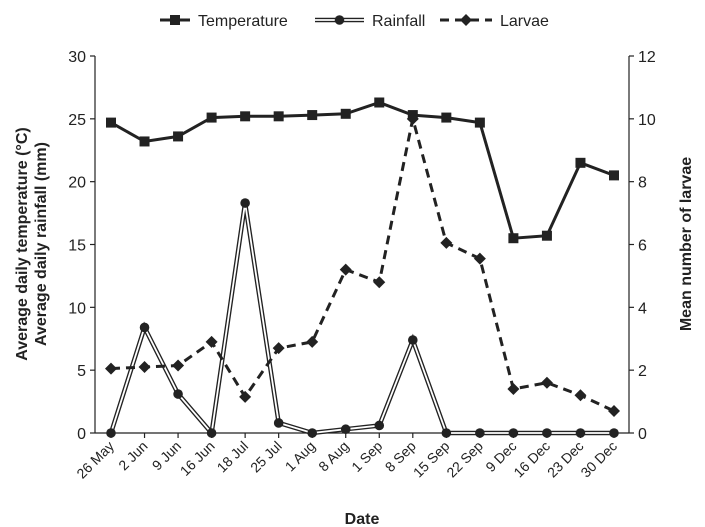  I want to click on x-tick-label: 15 Sep, so click(431, 459).